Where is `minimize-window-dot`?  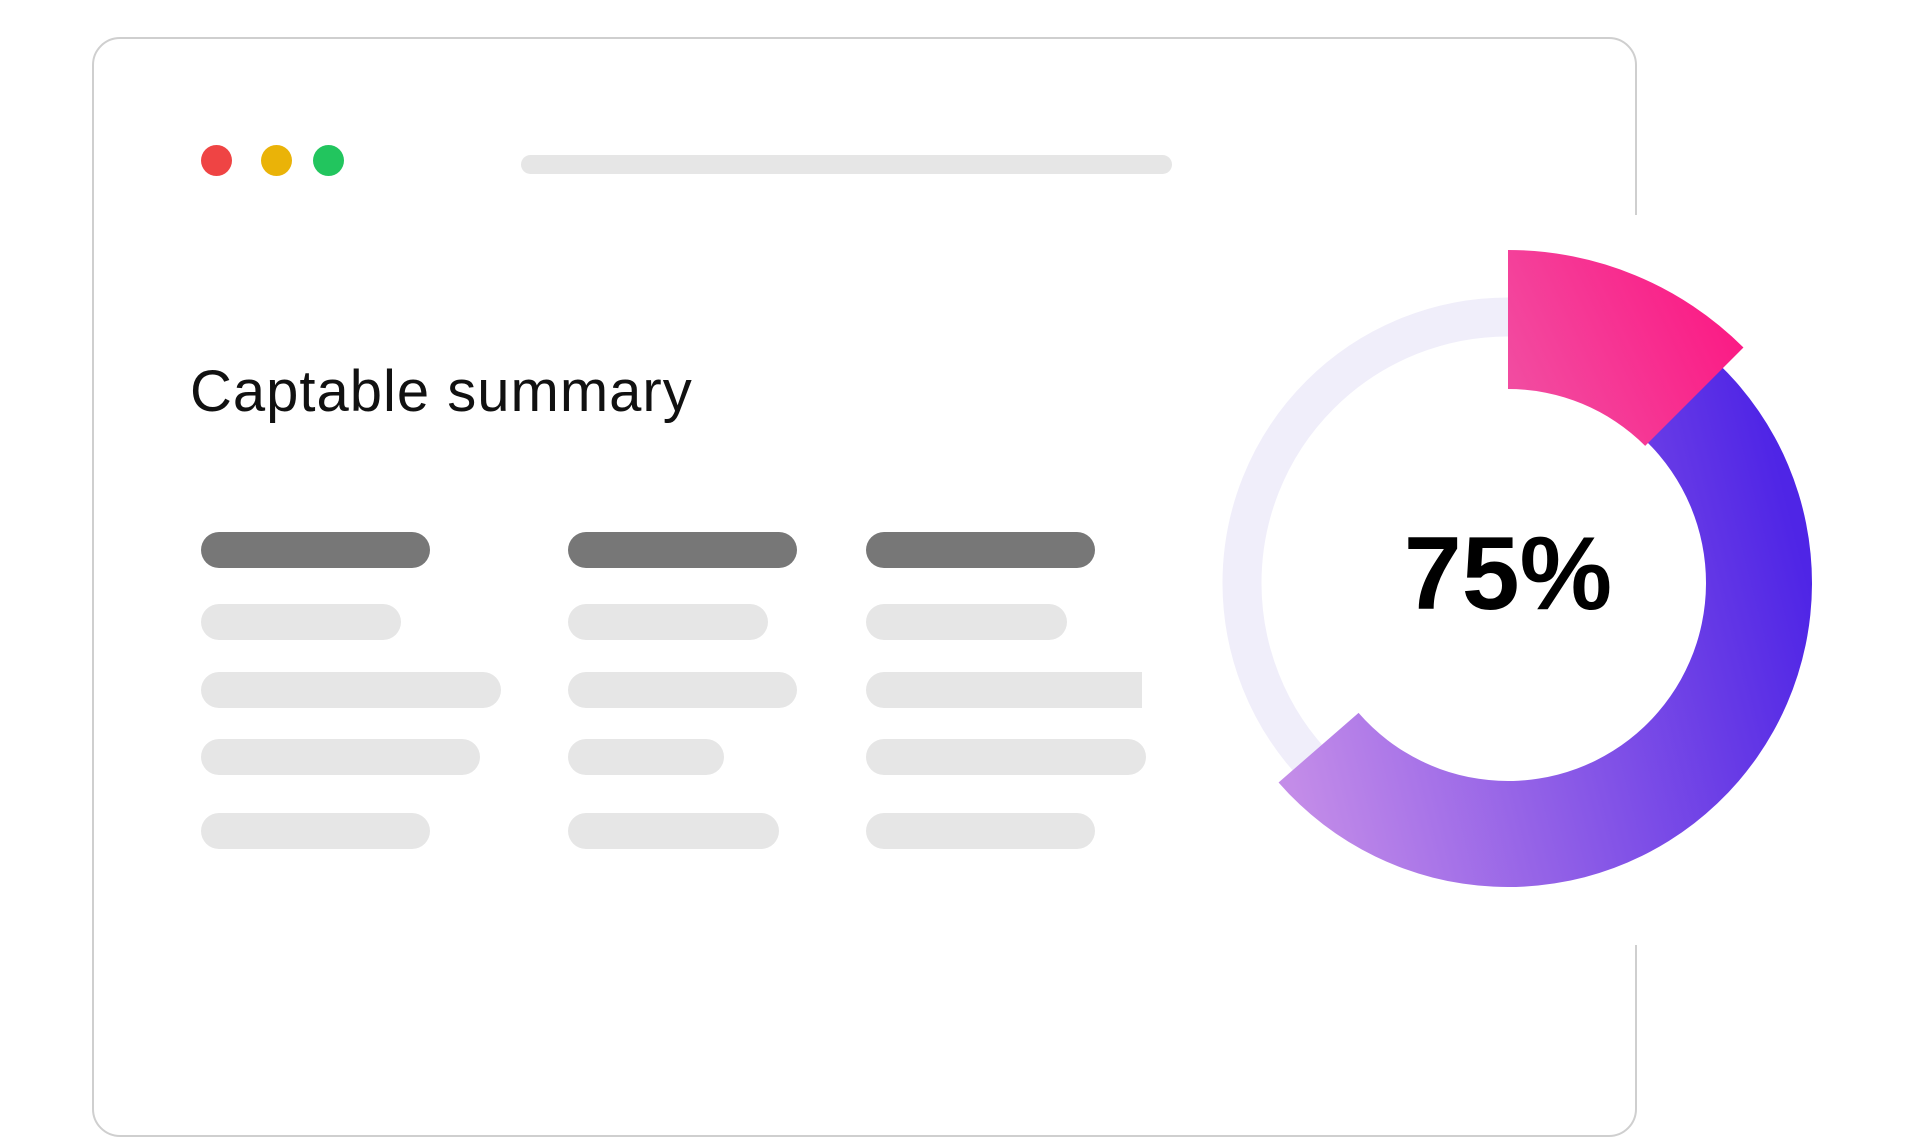 minimize-window-dot is located at coordinates (276, 160).